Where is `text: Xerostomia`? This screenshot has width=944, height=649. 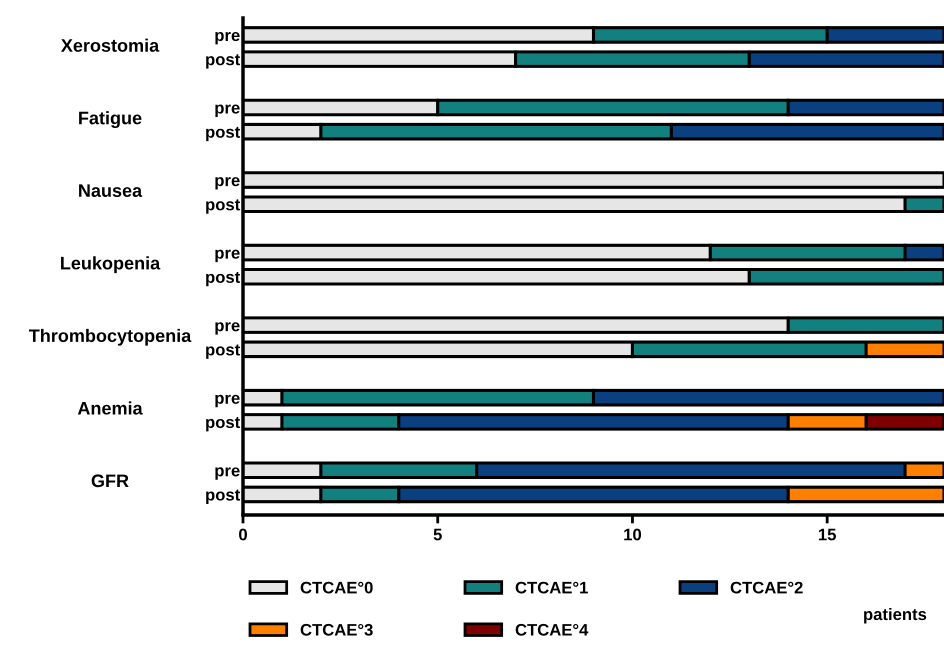 text: Xerostomia is located at coordinates (110, 45).